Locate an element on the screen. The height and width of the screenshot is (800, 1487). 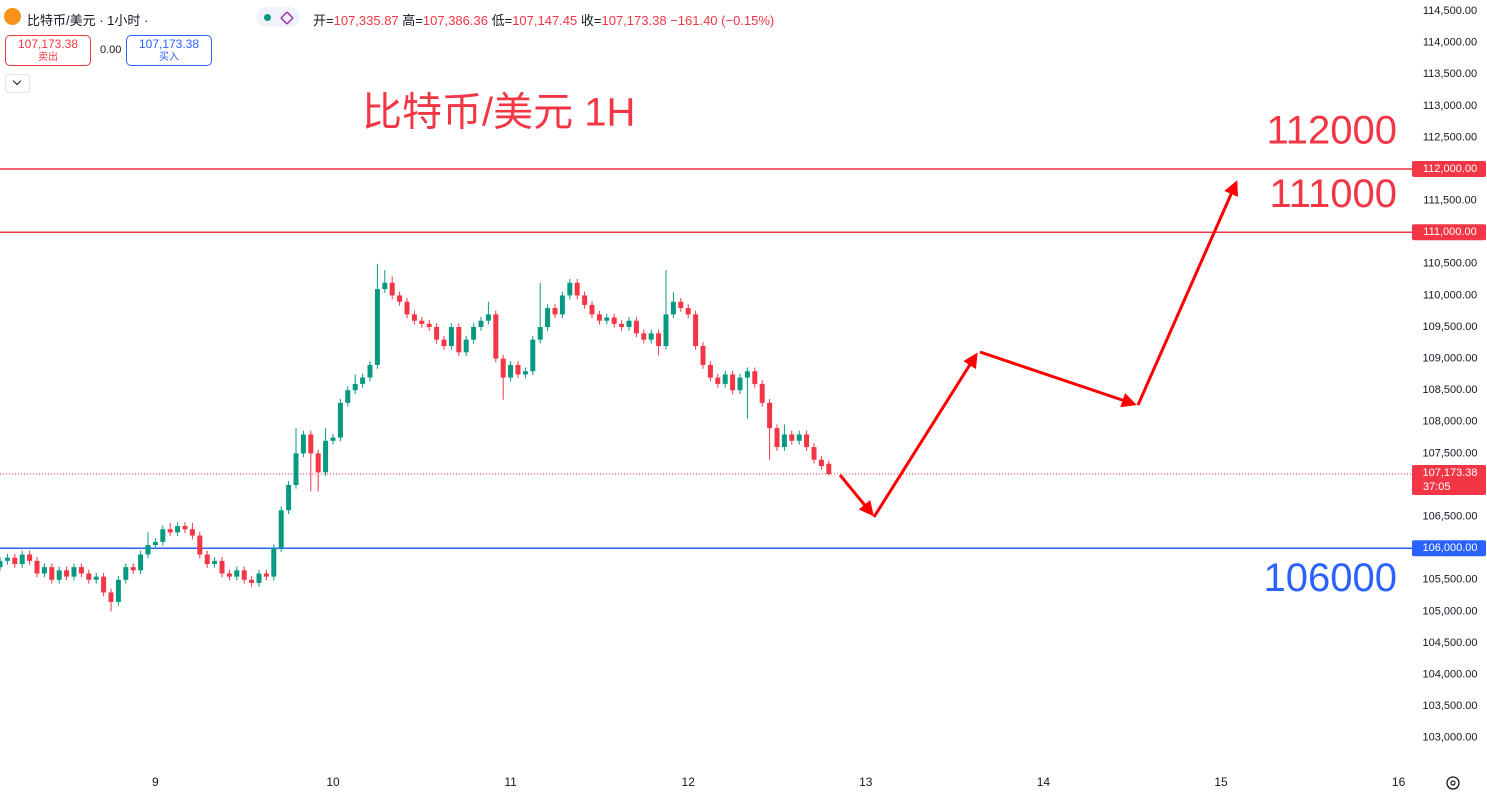
collapse-button is located at coordinates (17, 83).